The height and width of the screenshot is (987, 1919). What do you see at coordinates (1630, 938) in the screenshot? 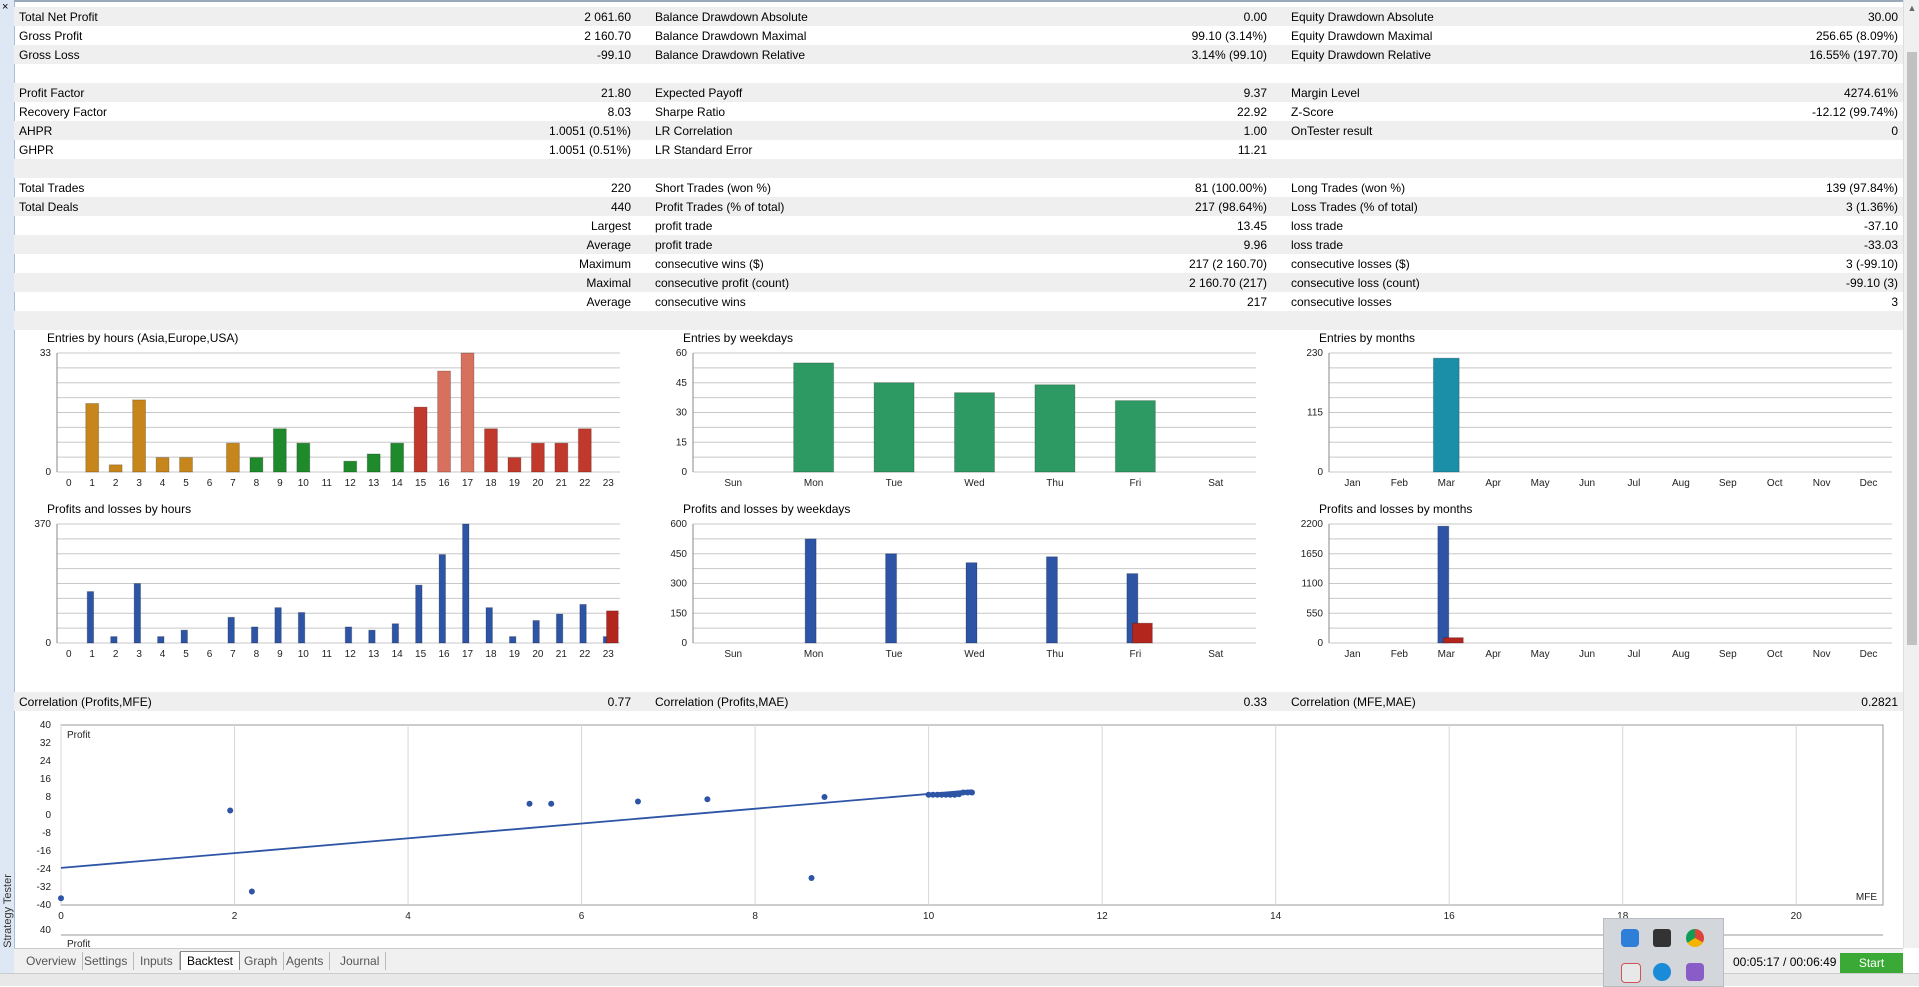
I see `app-tray-icon` at bounding box center [1630, 938].